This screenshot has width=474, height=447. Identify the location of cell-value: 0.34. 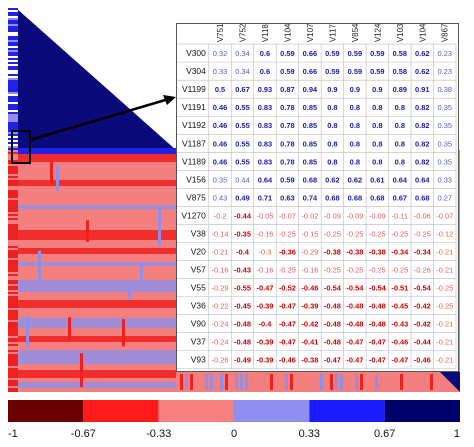
(242, 71).